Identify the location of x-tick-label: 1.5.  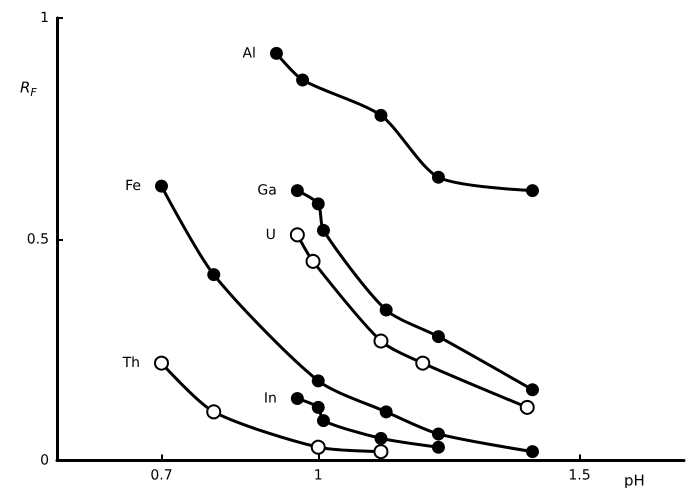
(579, 476).